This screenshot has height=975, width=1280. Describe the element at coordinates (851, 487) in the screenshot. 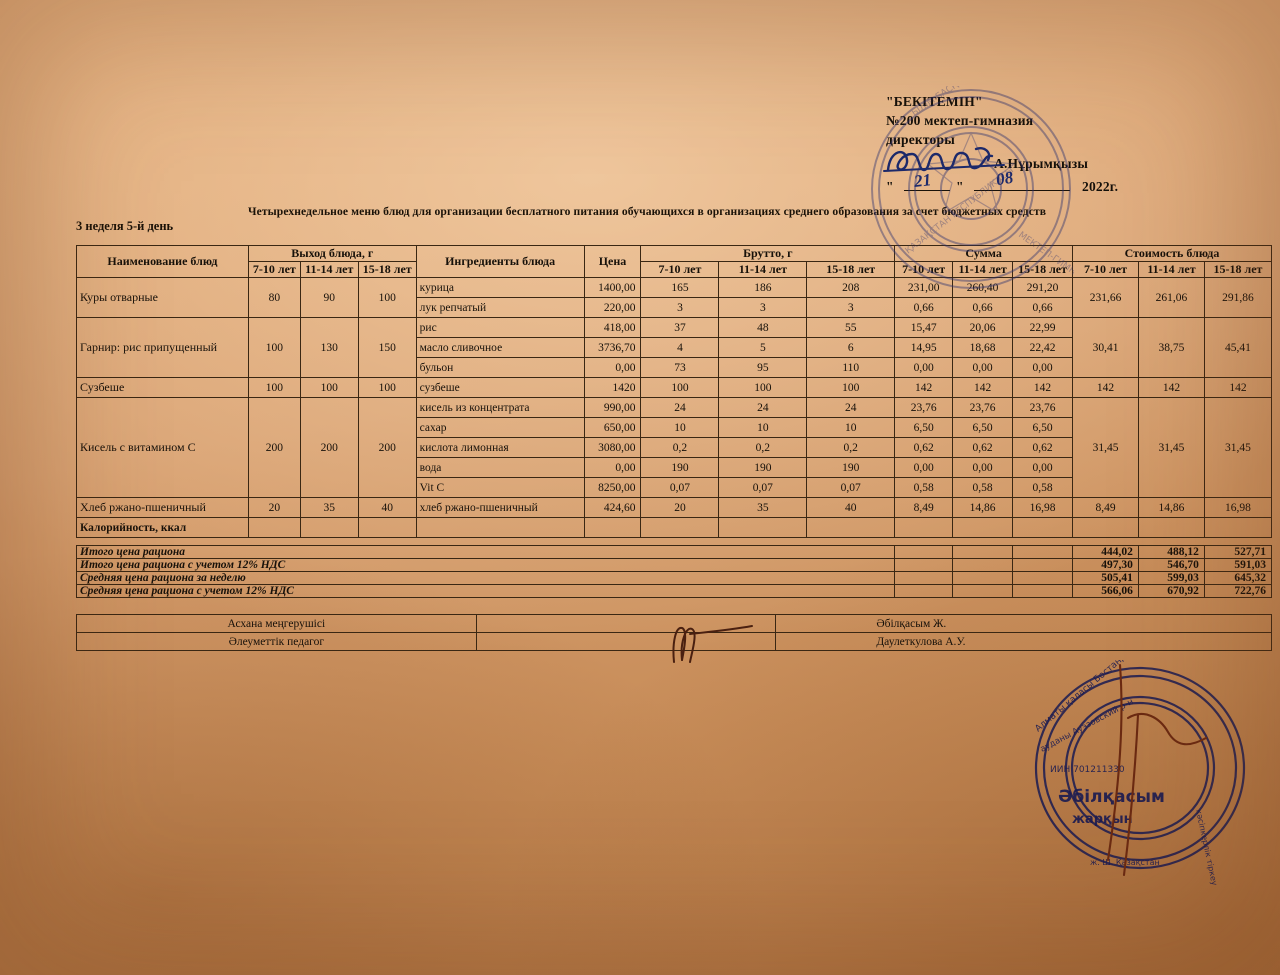

I see `cell-brutto-2: 0,07` at that location.